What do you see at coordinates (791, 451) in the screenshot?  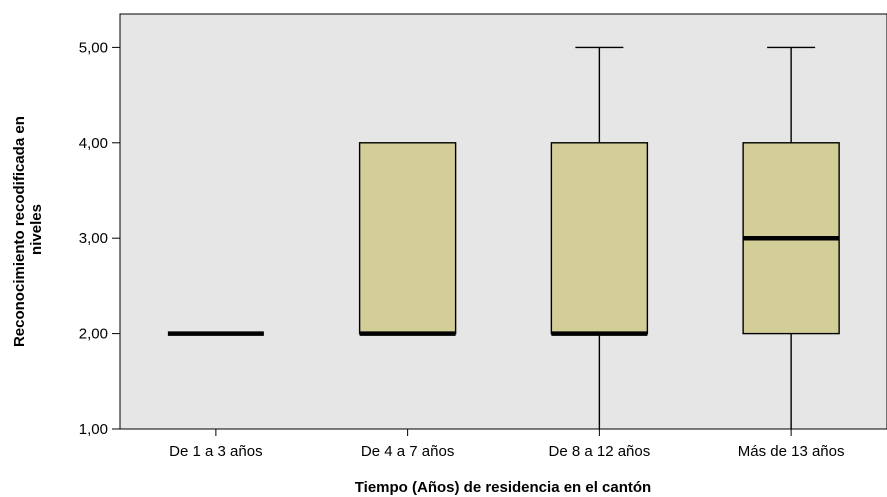 I see `x-tick-label: Más de 13 años` at bounding box center [791, 451].